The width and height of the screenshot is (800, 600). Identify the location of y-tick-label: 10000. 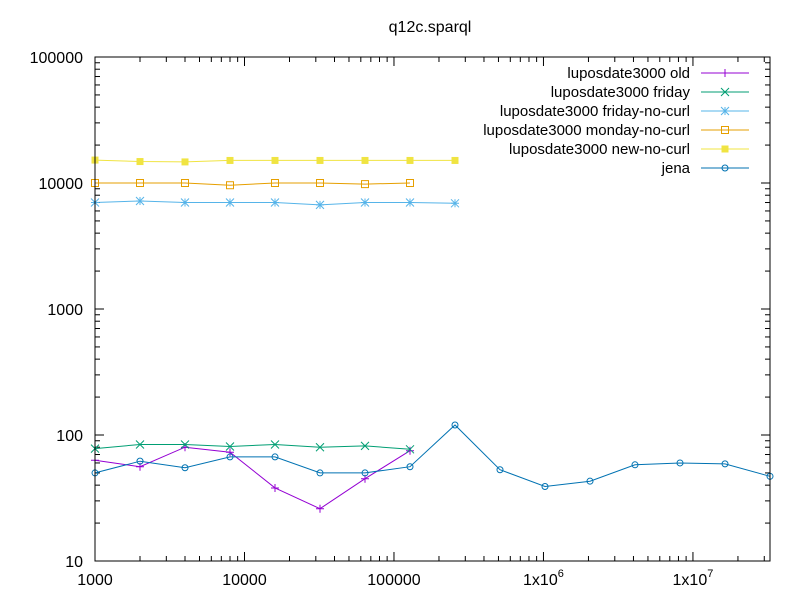
(61, 184).